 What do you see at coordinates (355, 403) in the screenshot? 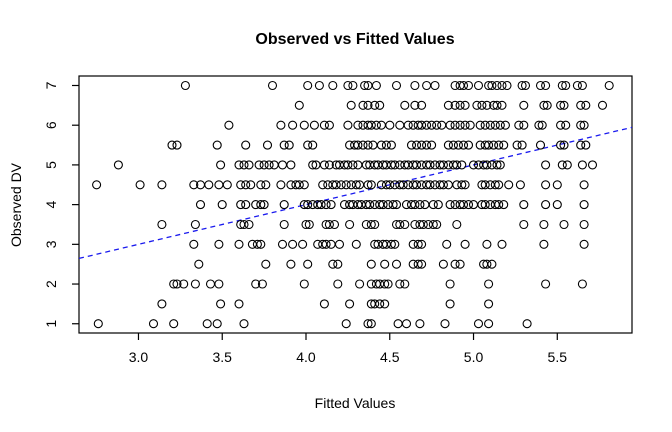
I see `x-axis-label: Fitted Values` at bounding box center [355, 403].